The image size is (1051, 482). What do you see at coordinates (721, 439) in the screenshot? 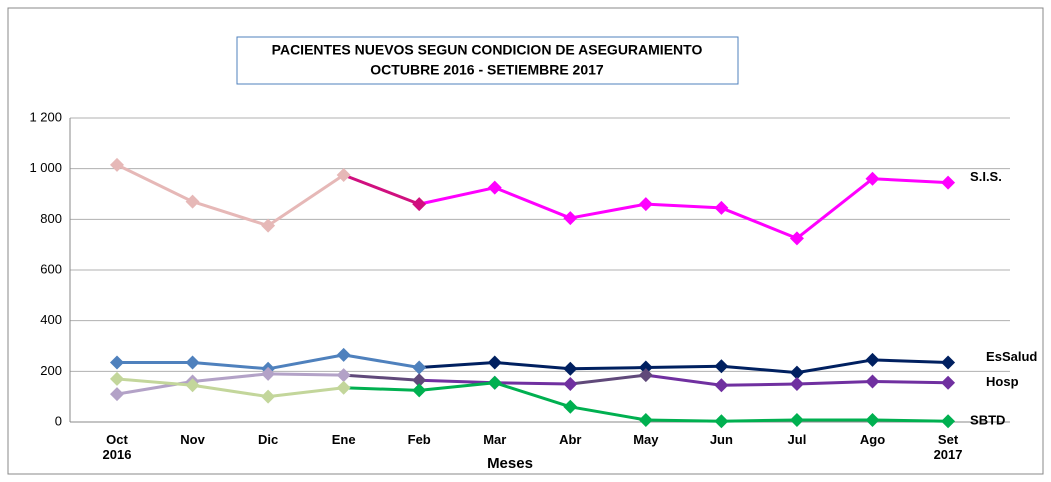
I see `x-tick-label: Jun` at bounding box center [721, 439].